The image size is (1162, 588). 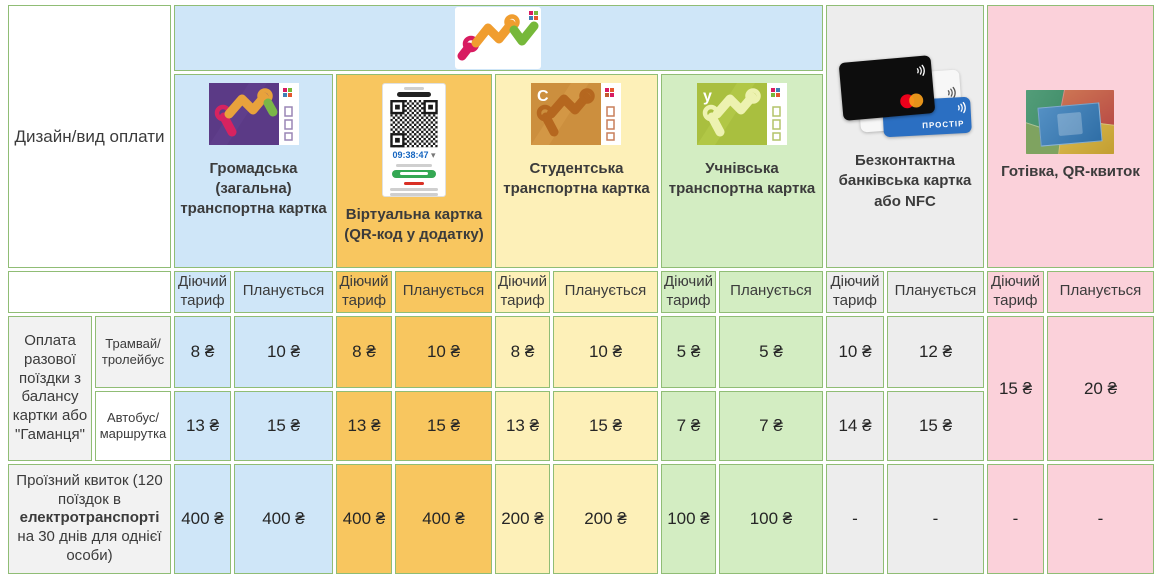 I want to click on subheader-planned-student: Планується, so click(x=605, y=291).